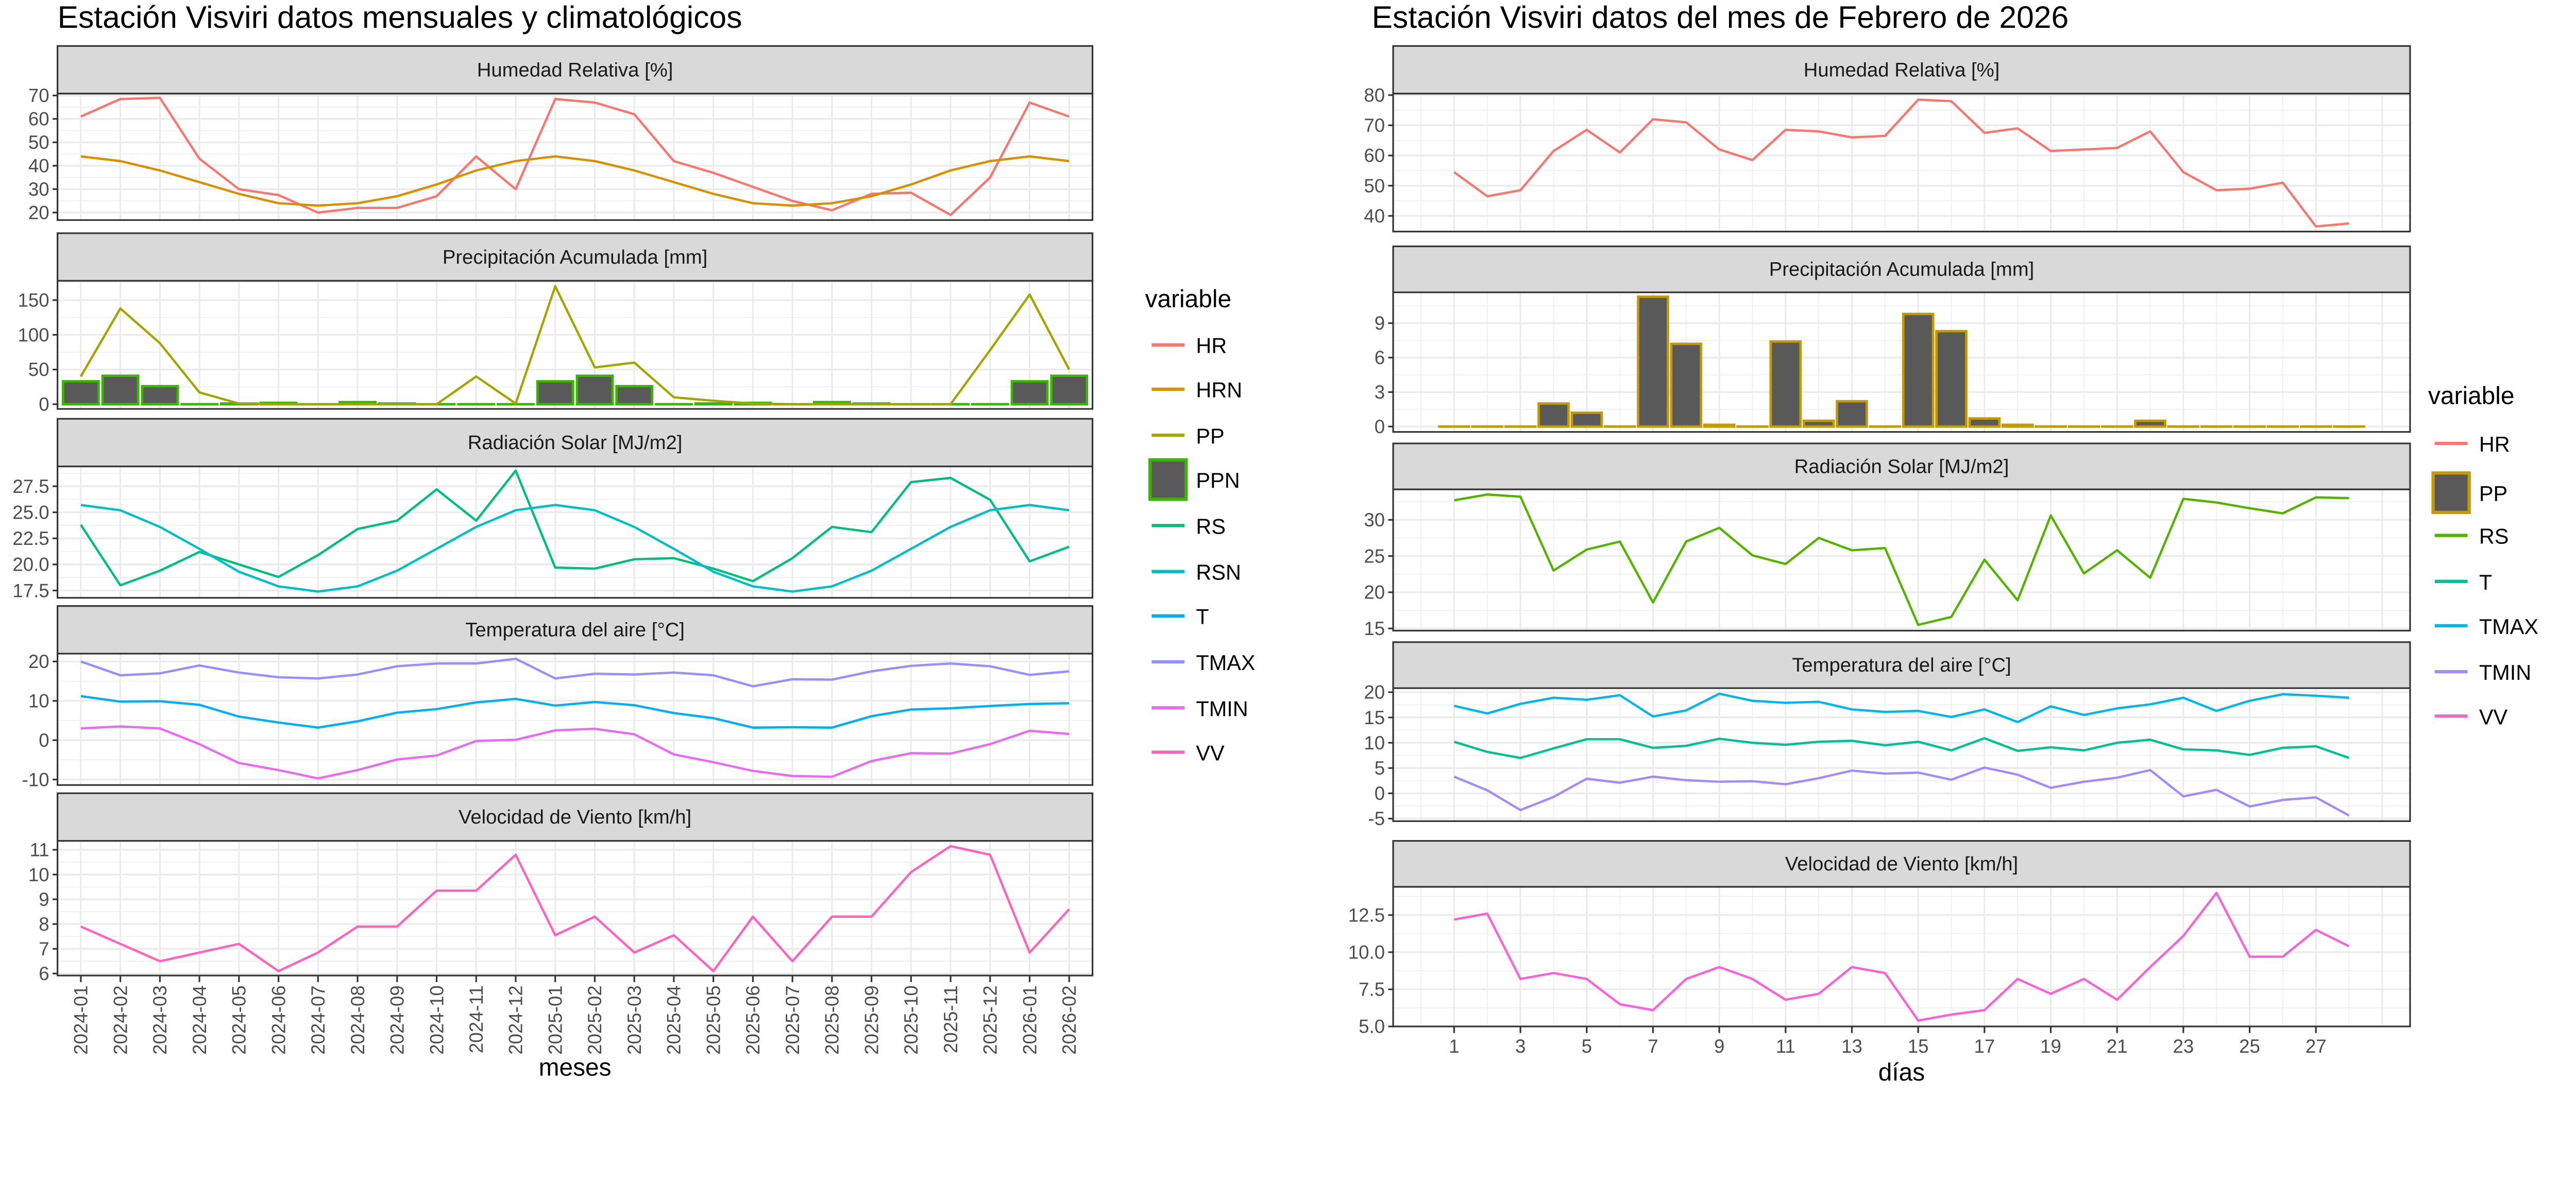 The height and width of the screenshot is (1199, 2576). What do you see at coordinates (575, 548) in the screenshot?
I see `series-line-rsn` at bounding box center [575, 548].